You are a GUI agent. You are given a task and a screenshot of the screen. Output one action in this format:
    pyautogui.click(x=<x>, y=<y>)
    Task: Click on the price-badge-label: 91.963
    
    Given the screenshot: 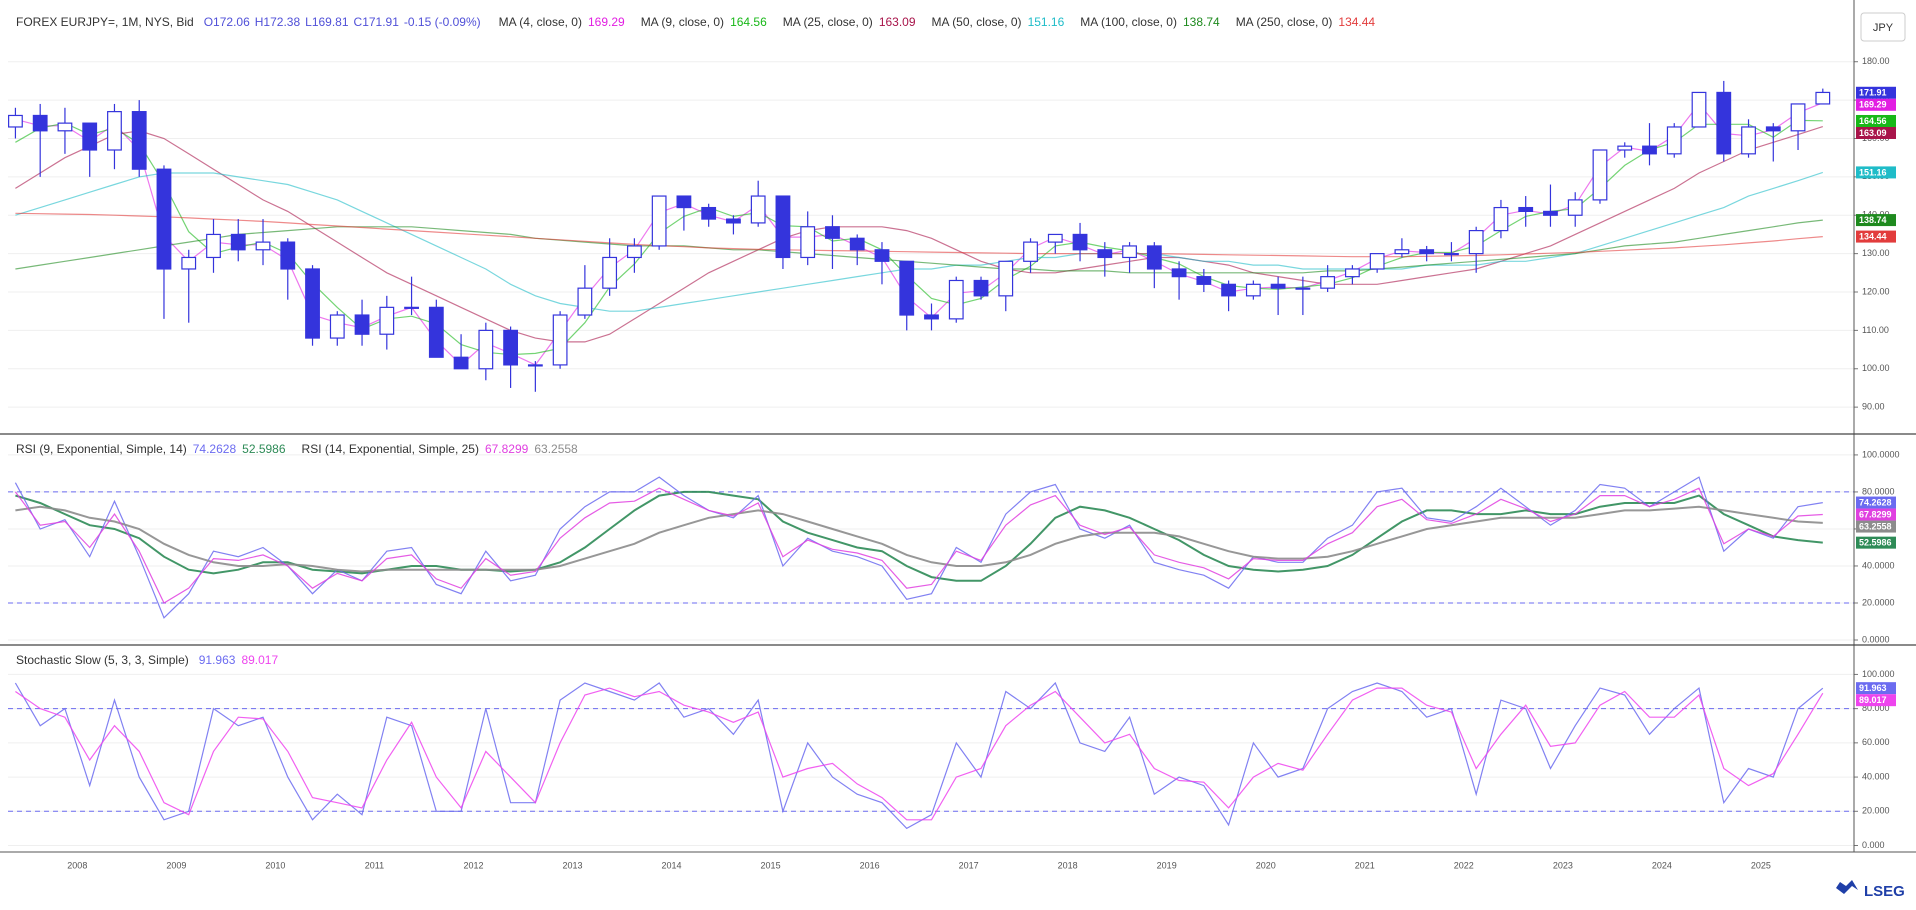 What is the action you would take?
    pyautogui.click(x=1873, y=688)
    